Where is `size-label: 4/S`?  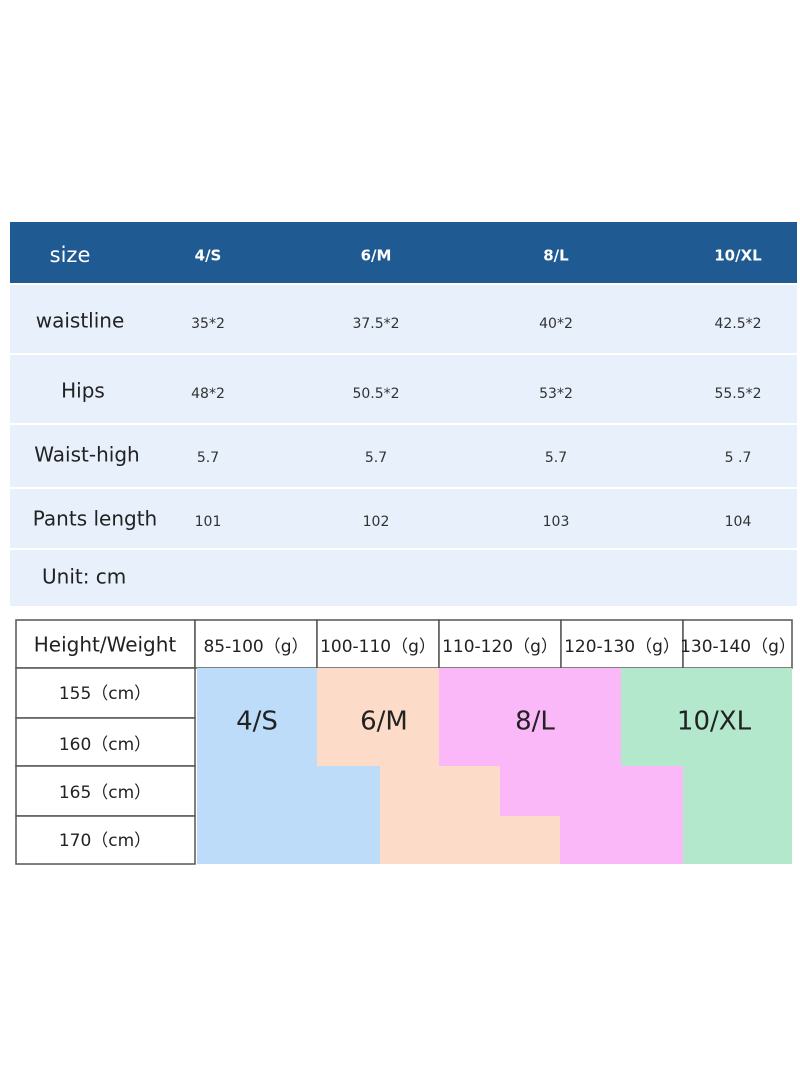
size-label: 4/S is located at coordinates (257, 722).